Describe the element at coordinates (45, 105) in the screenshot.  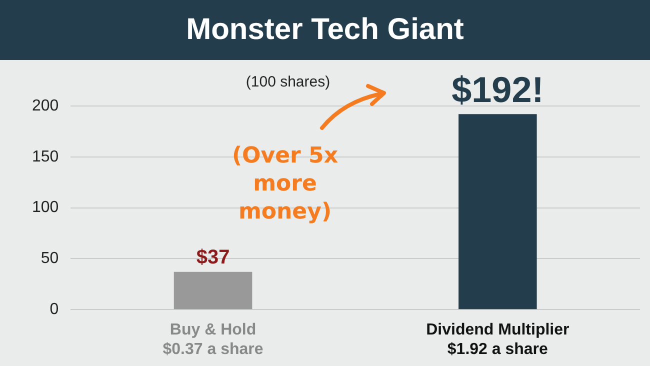
I see `y-tick-label: 200` at that location.